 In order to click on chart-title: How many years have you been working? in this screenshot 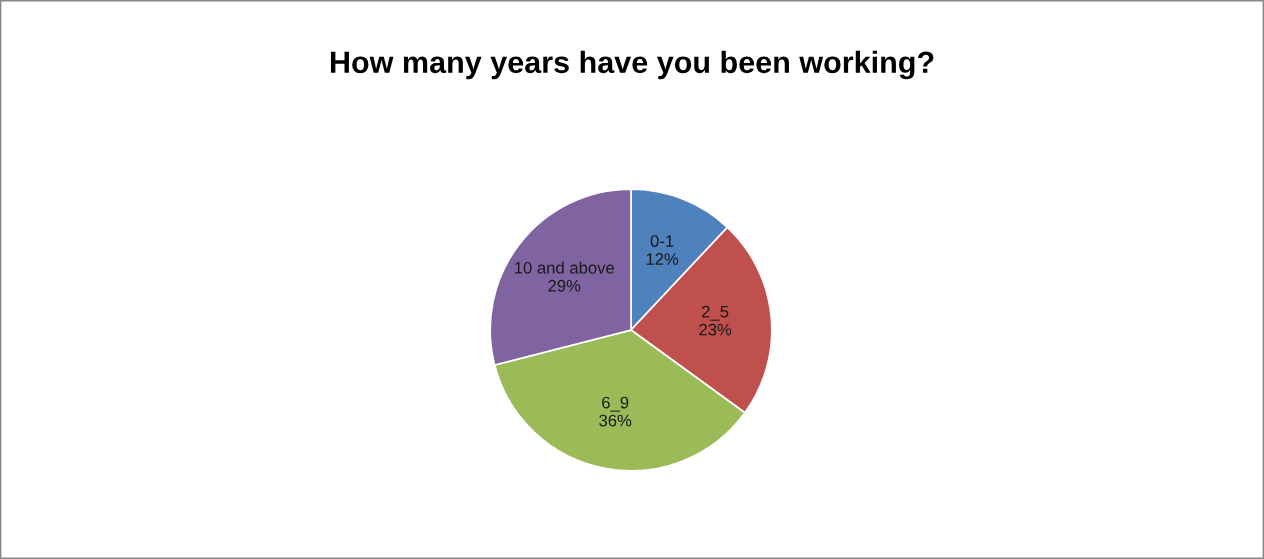, I will do `click(632, 65)`.